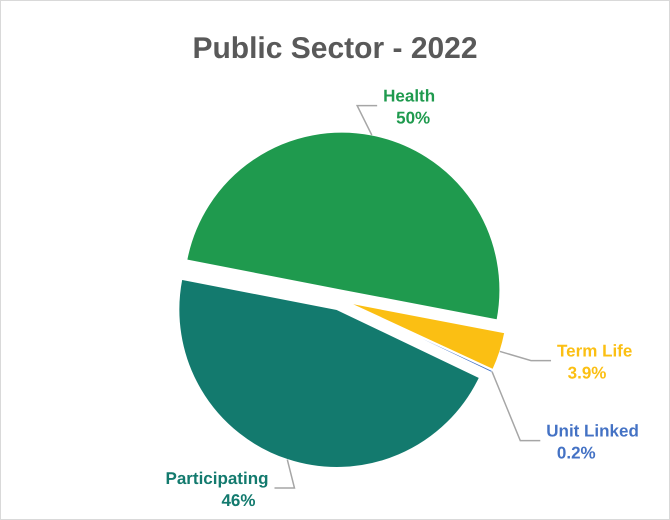 The height and width of the screenshot is (520, 670). What do you see at coordinates (592, 431) in the screenshot?
I see `slice-label: Unit Linked` at bounding box center [592, 431].